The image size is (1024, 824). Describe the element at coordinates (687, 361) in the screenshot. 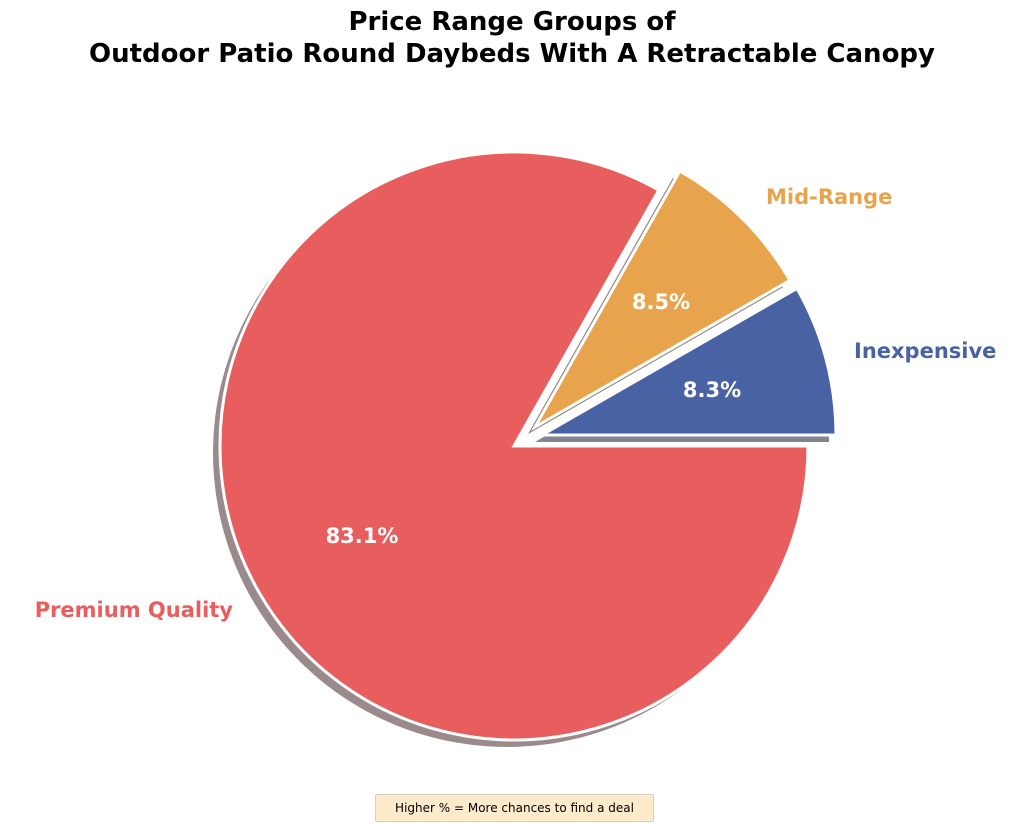

I see `slice-inexpensive` at that location.